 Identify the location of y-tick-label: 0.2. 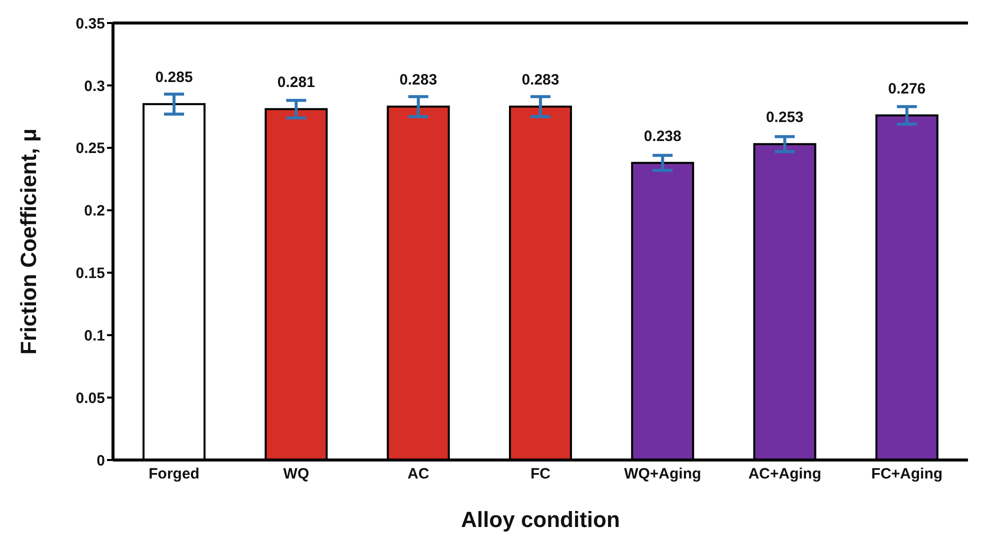
(94, 211).